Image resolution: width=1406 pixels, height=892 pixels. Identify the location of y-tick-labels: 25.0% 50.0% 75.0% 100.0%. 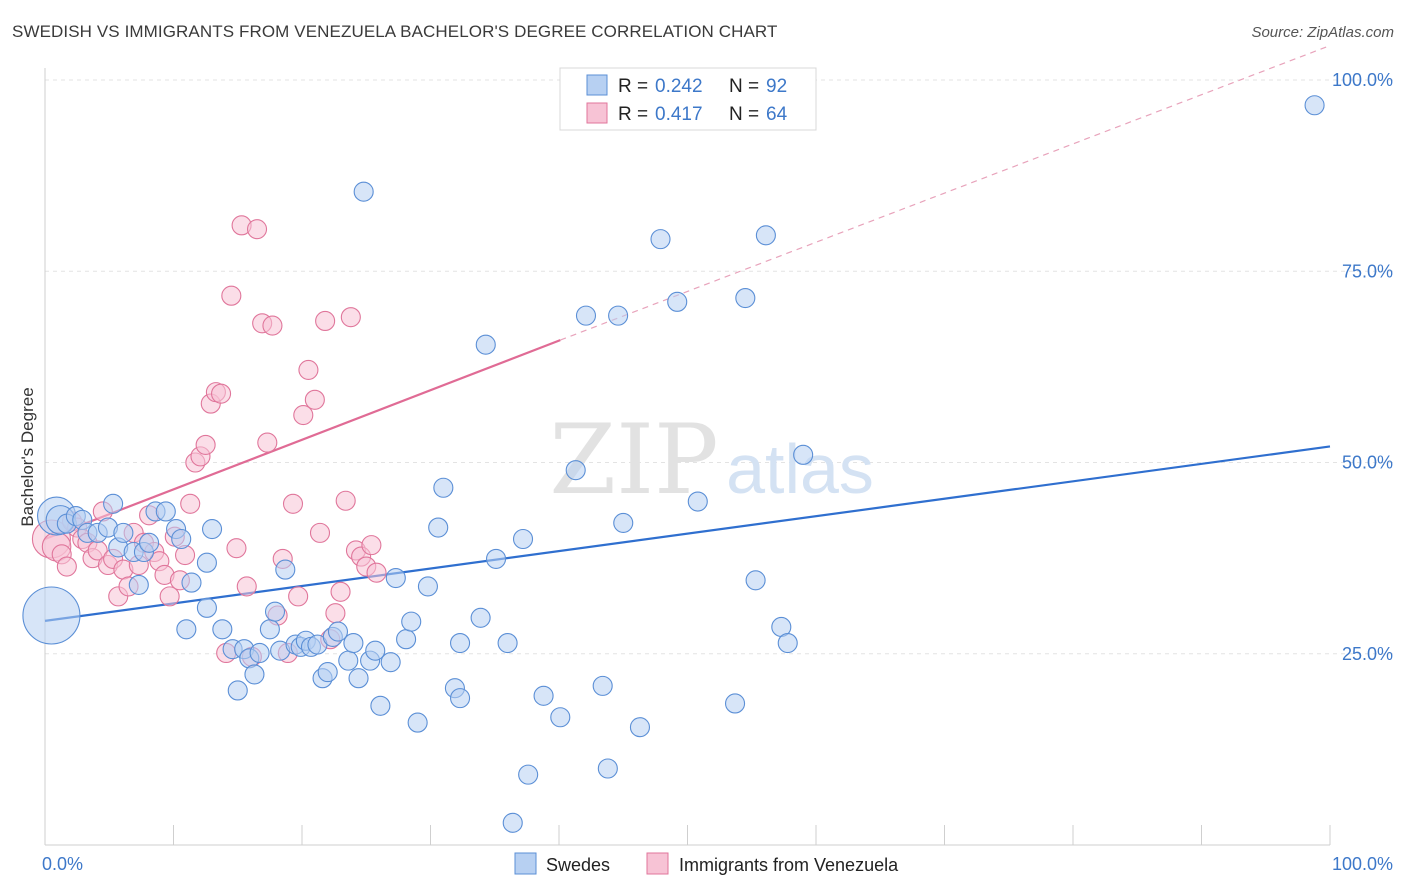
(1362, 367).